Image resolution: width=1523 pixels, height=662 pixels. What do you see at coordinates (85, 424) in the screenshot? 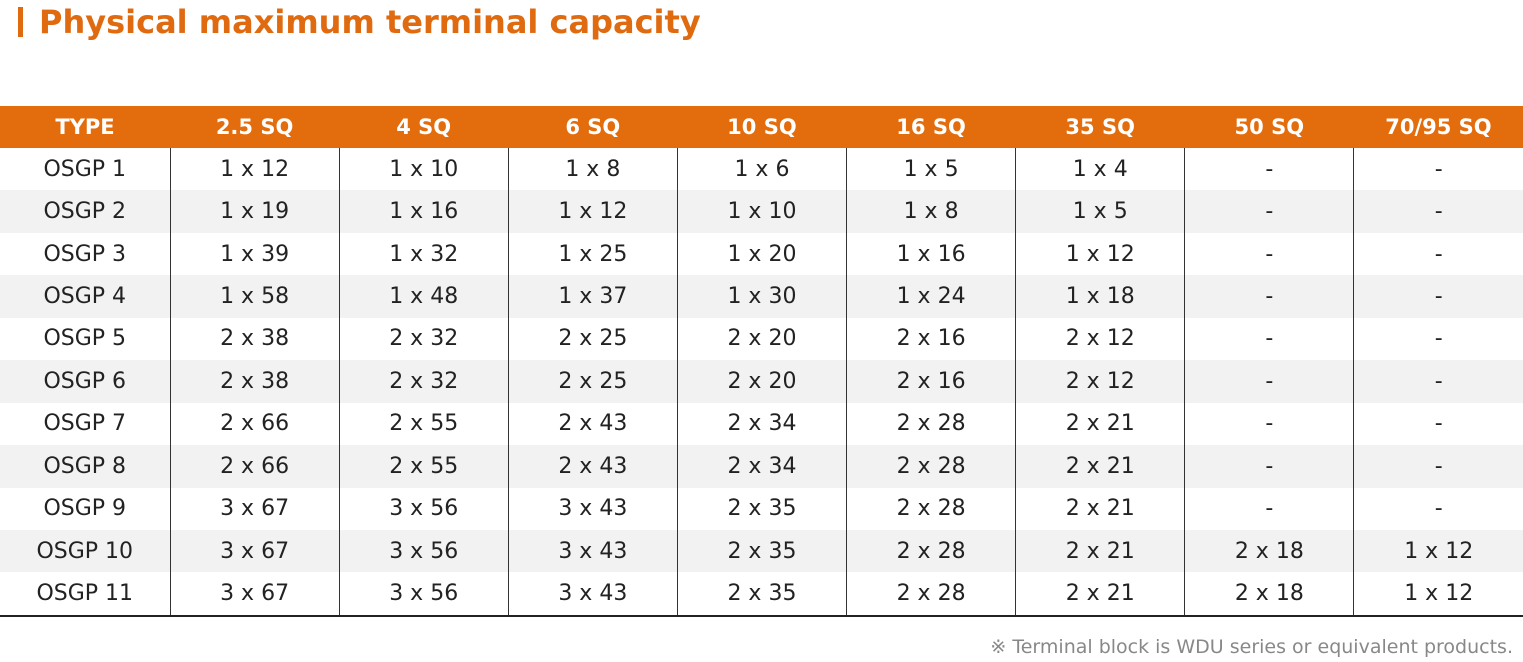
I see `row-label: OSGP 7` at bounding box center [85, 424].